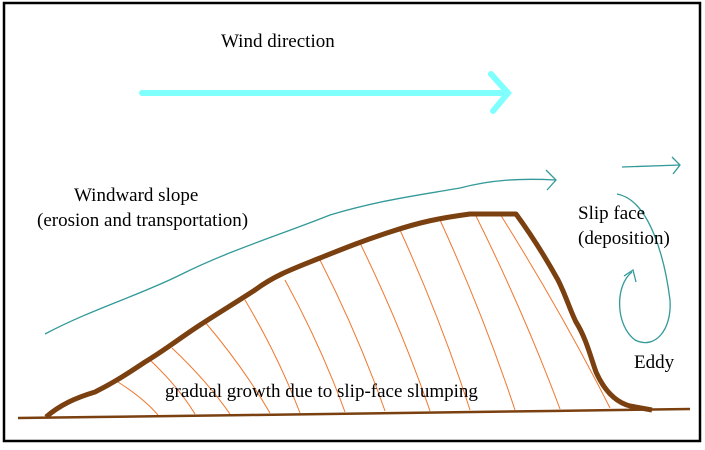  Describe the element at coordinates (136, 195) in the screenshot. I see `windward-slope-label: Windward slope` at that location.